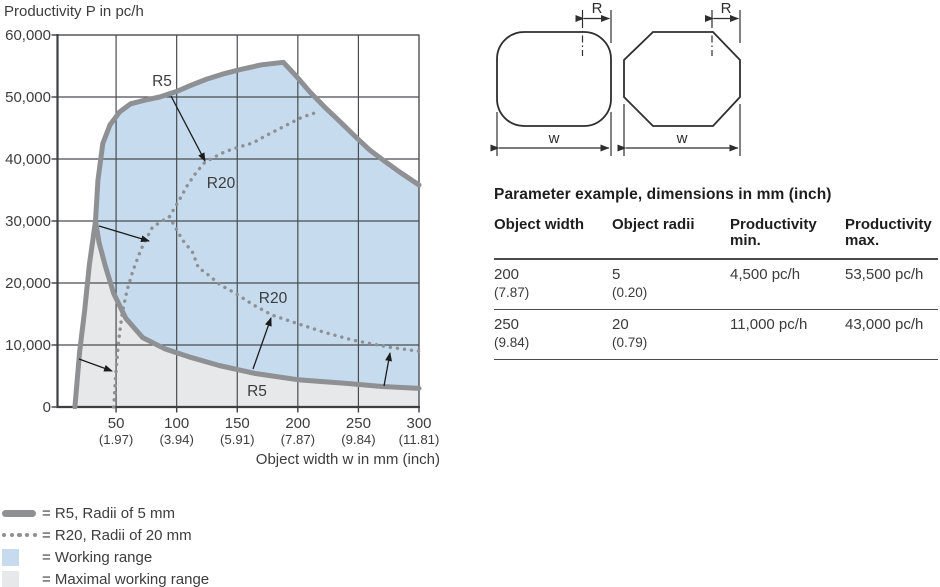 The image size is (940, 587). I want to click on maximal-working-range-area, so click(247, 314).